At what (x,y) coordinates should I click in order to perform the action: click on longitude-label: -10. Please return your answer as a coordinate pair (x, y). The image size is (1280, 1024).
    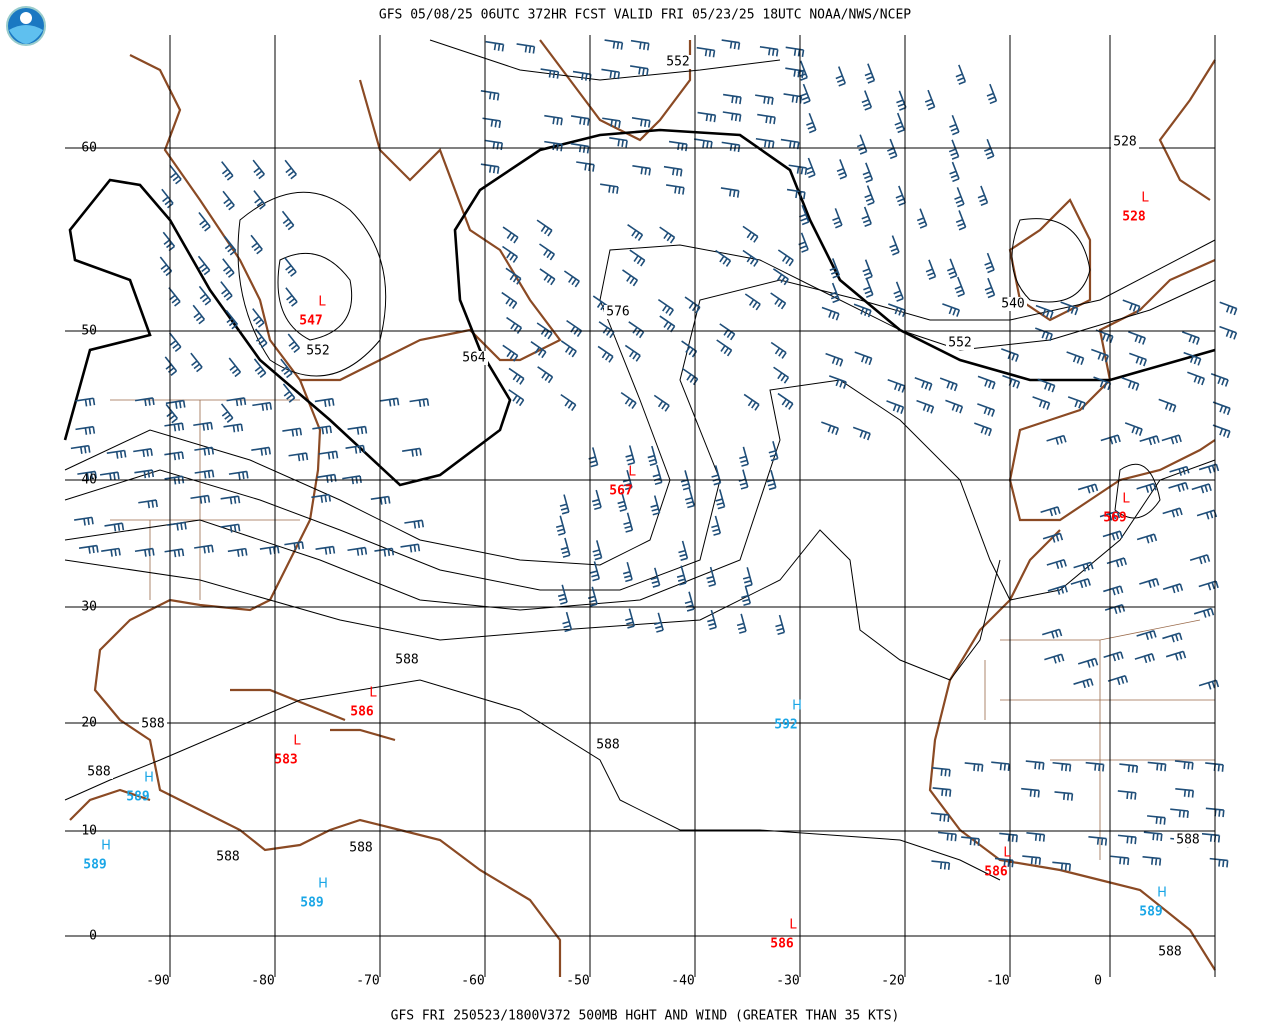
    Looking at the image, I should click on (997, 981).